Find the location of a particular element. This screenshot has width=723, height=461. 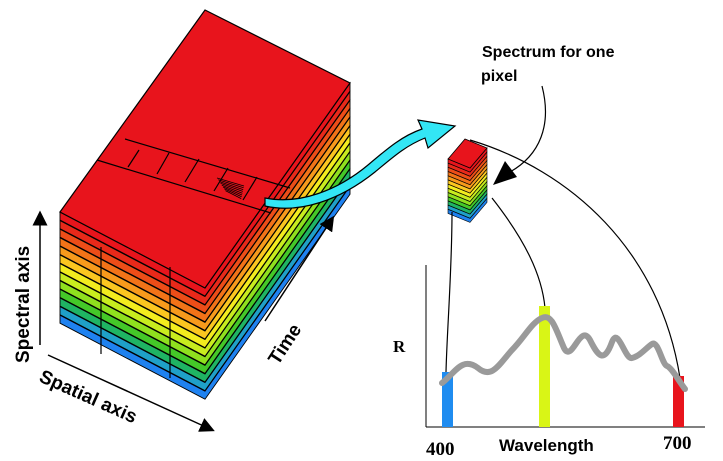

curved-arrow-icon is located at coordinates (360, 164).